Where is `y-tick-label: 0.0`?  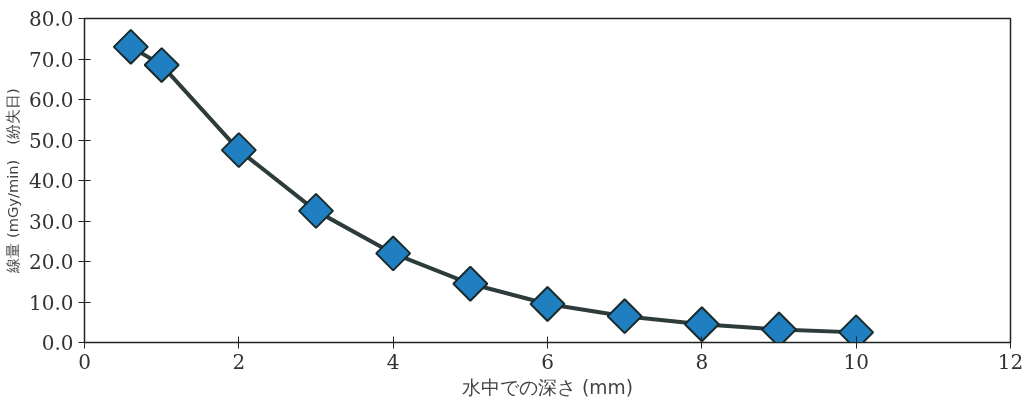 y-tick-label: 0.0 is located at coordinates (57, 343).